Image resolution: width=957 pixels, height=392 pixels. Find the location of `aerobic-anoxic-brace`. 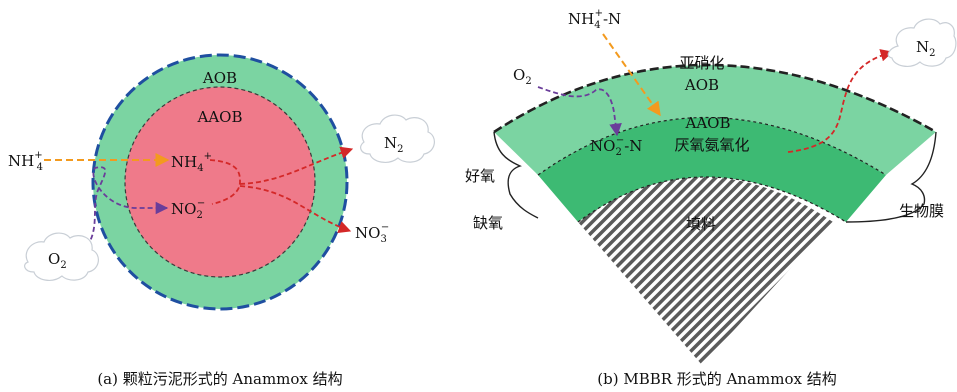

aerobic-anoxic-brace is located at coordinates (516, 175).